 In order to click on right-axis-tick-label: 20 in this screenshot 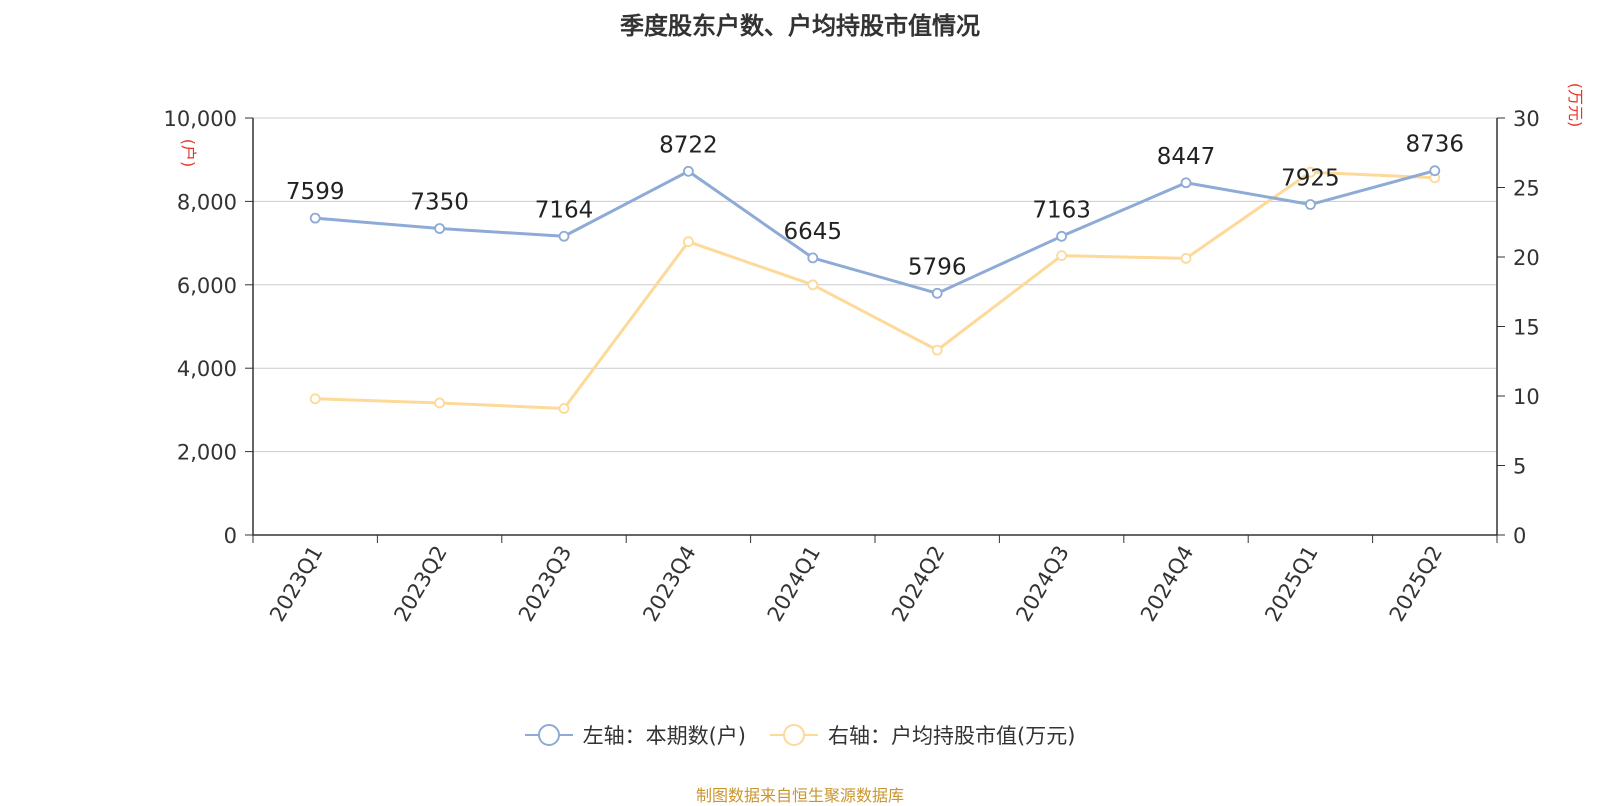, I will do `click(1526, 258)`.